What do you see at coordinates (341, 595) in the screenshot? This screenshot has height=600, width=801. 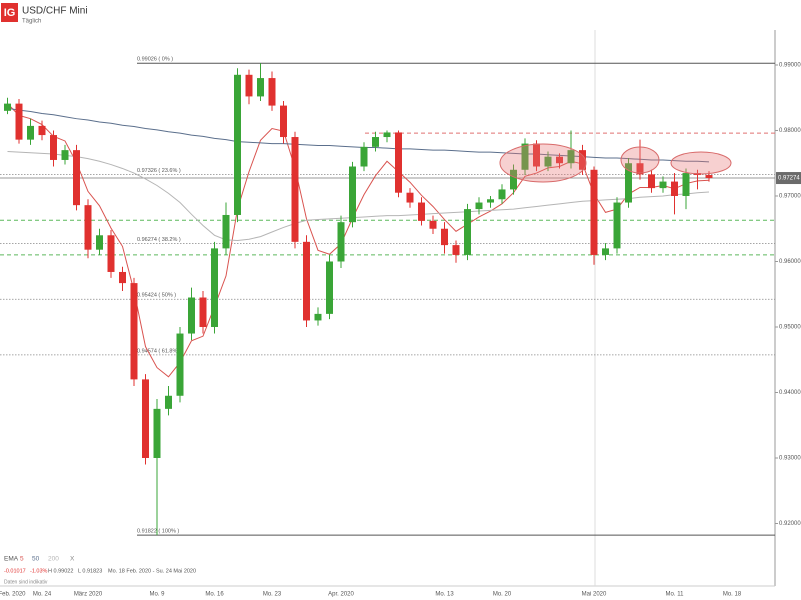 I see `x-tick-label: Apr. 2020` at bounding box center [341, 595].